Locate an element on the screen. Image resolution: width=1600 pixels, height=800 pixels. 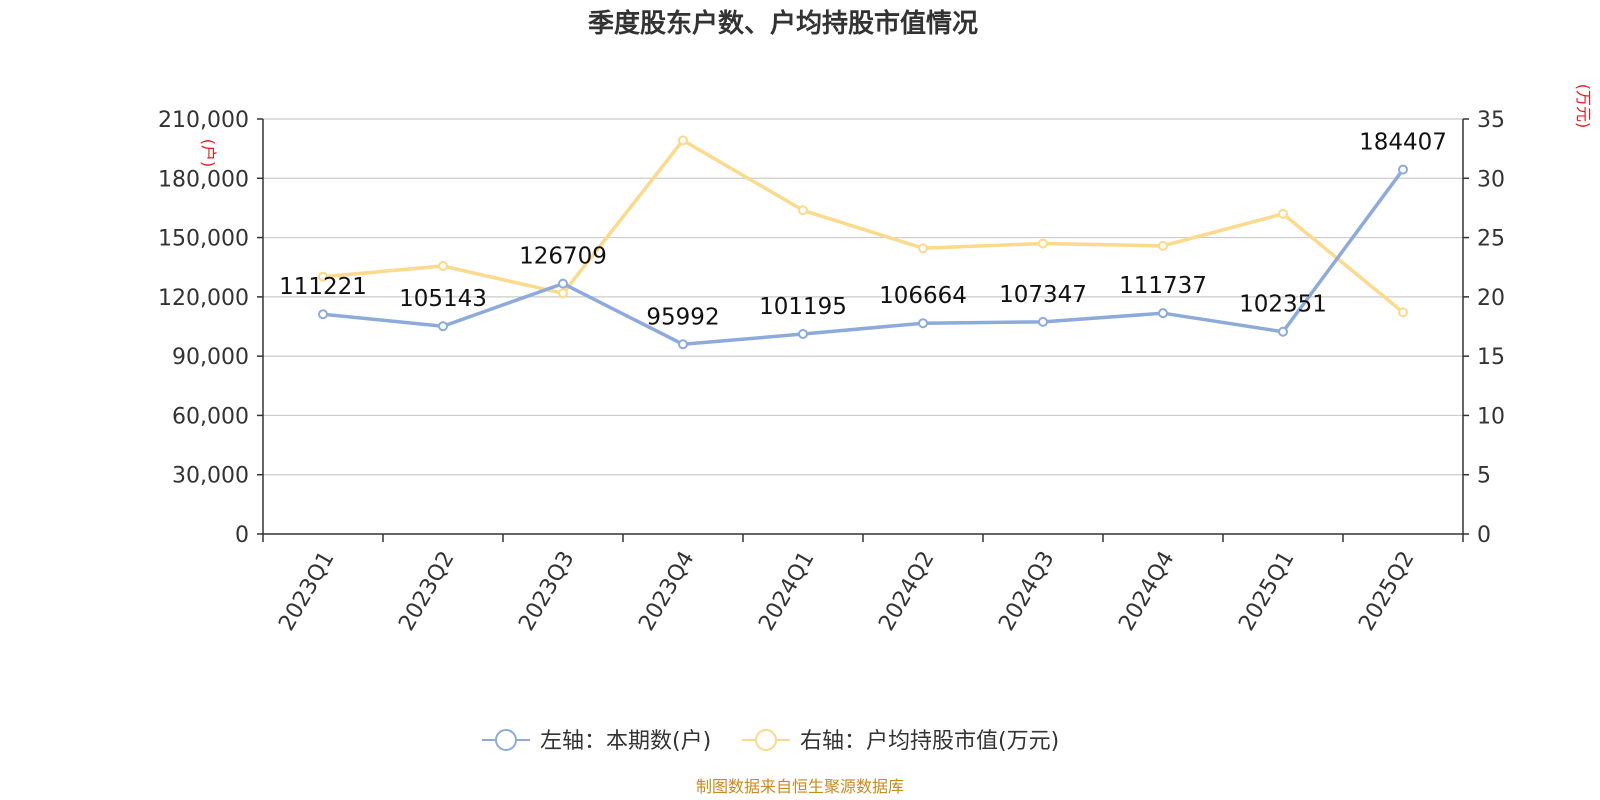
legend-label-right-series: 右轴：户均持股市值(万元) is located at coordinates (929, 741).